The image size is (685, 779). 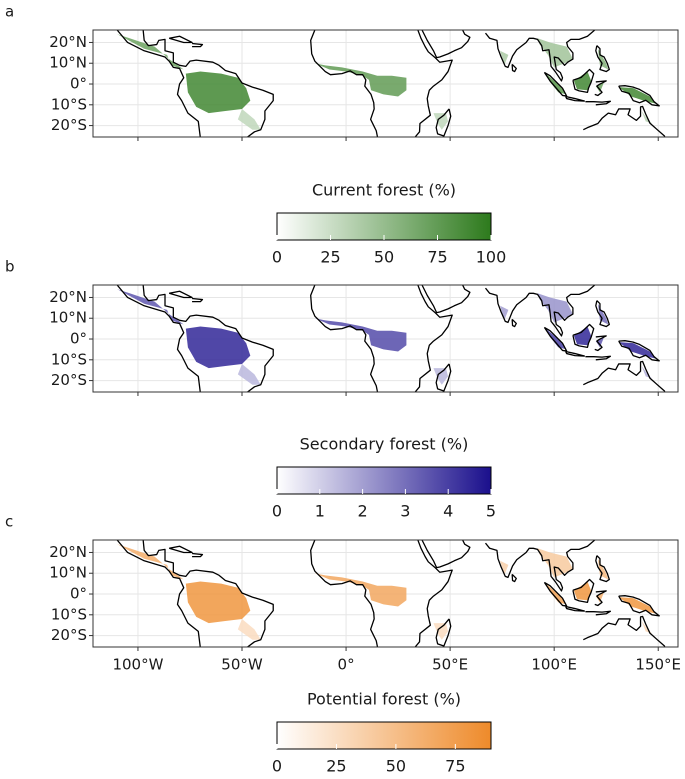 I want to click on x-tick-label: 100°W, so click(x=137, y=665).